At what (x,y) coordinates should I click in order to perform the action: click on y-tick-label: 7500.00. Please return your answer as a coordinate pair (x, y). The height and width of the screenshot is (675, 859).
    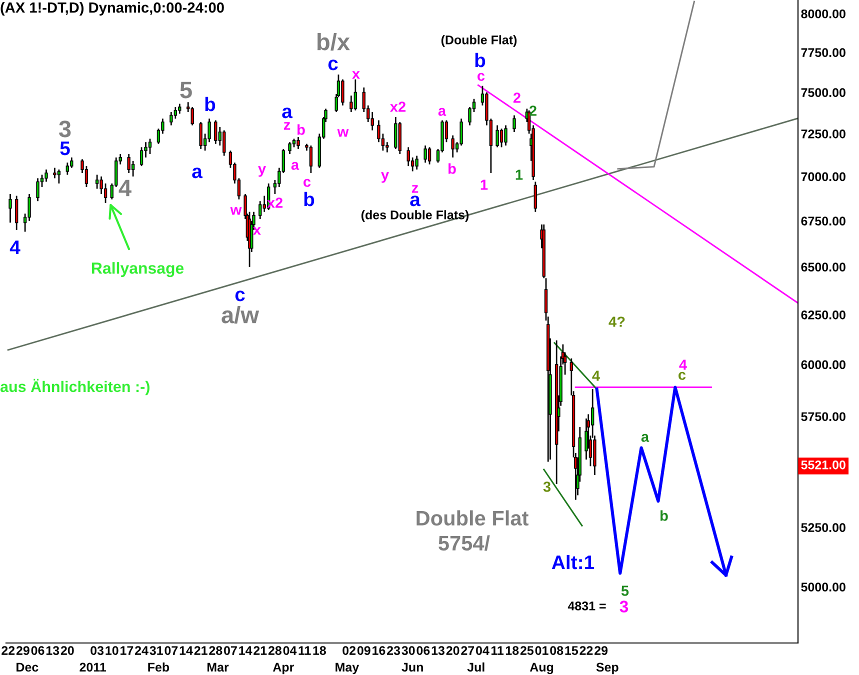
    Looking at the image, I should click on (823, 93).